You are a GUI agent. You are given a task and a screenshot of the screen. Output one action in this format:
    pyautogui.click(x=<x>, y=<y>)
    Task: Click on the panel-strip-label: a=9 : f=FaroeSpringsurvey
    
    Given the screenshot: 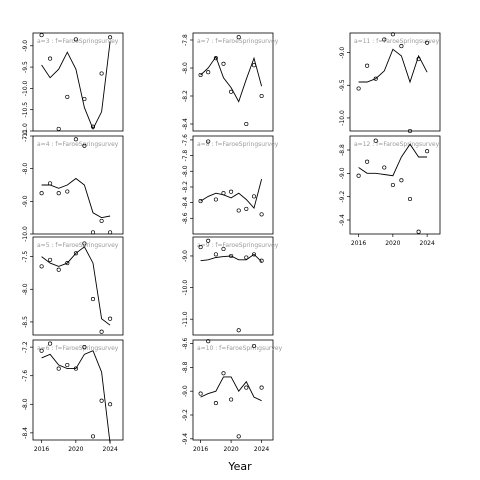 What is the action you would take?
    pyautogui.click(x=238, y=245)
    